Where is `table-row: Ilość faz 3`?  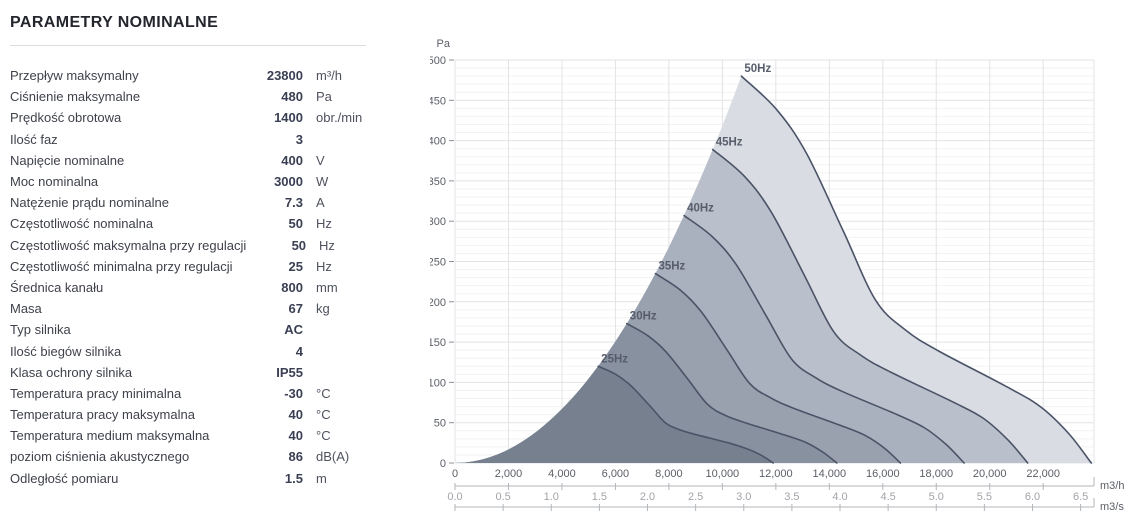
table-row: Ilość faz 3 is located at coordinates (206, 139).